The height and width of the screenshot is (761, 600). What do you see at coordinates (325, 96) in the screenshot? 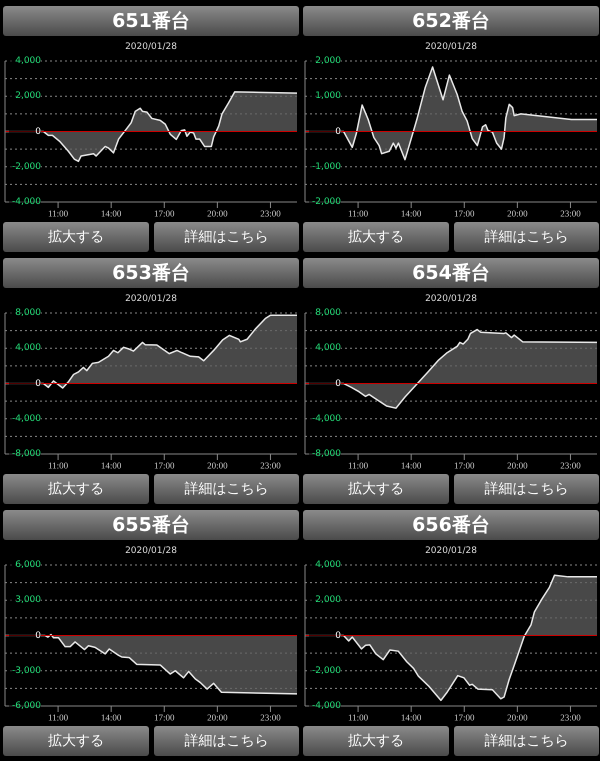
I see `y-tick-label: 1,000` at bounding box center [325, 96].